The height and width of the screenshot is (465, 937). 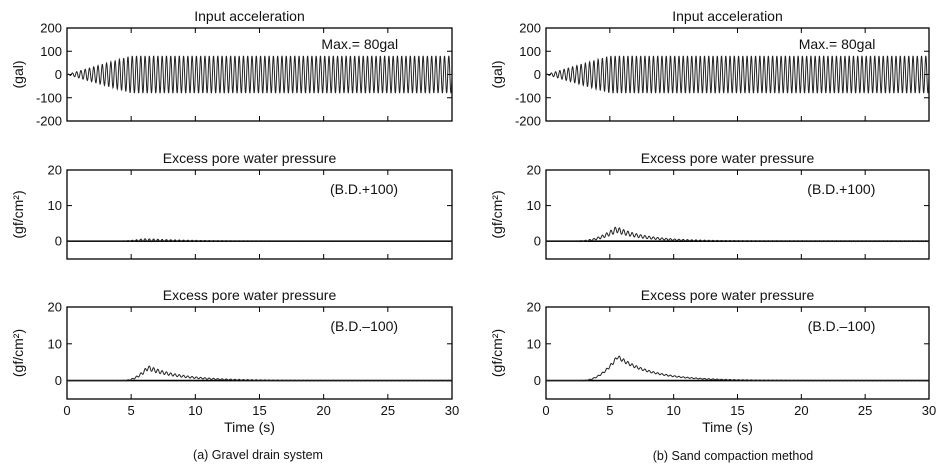 What do you see at coordinates (258, 455) in the screenshot?
I see `caption-a: (a) Gravel drain system` at bounding box center [258, 455].